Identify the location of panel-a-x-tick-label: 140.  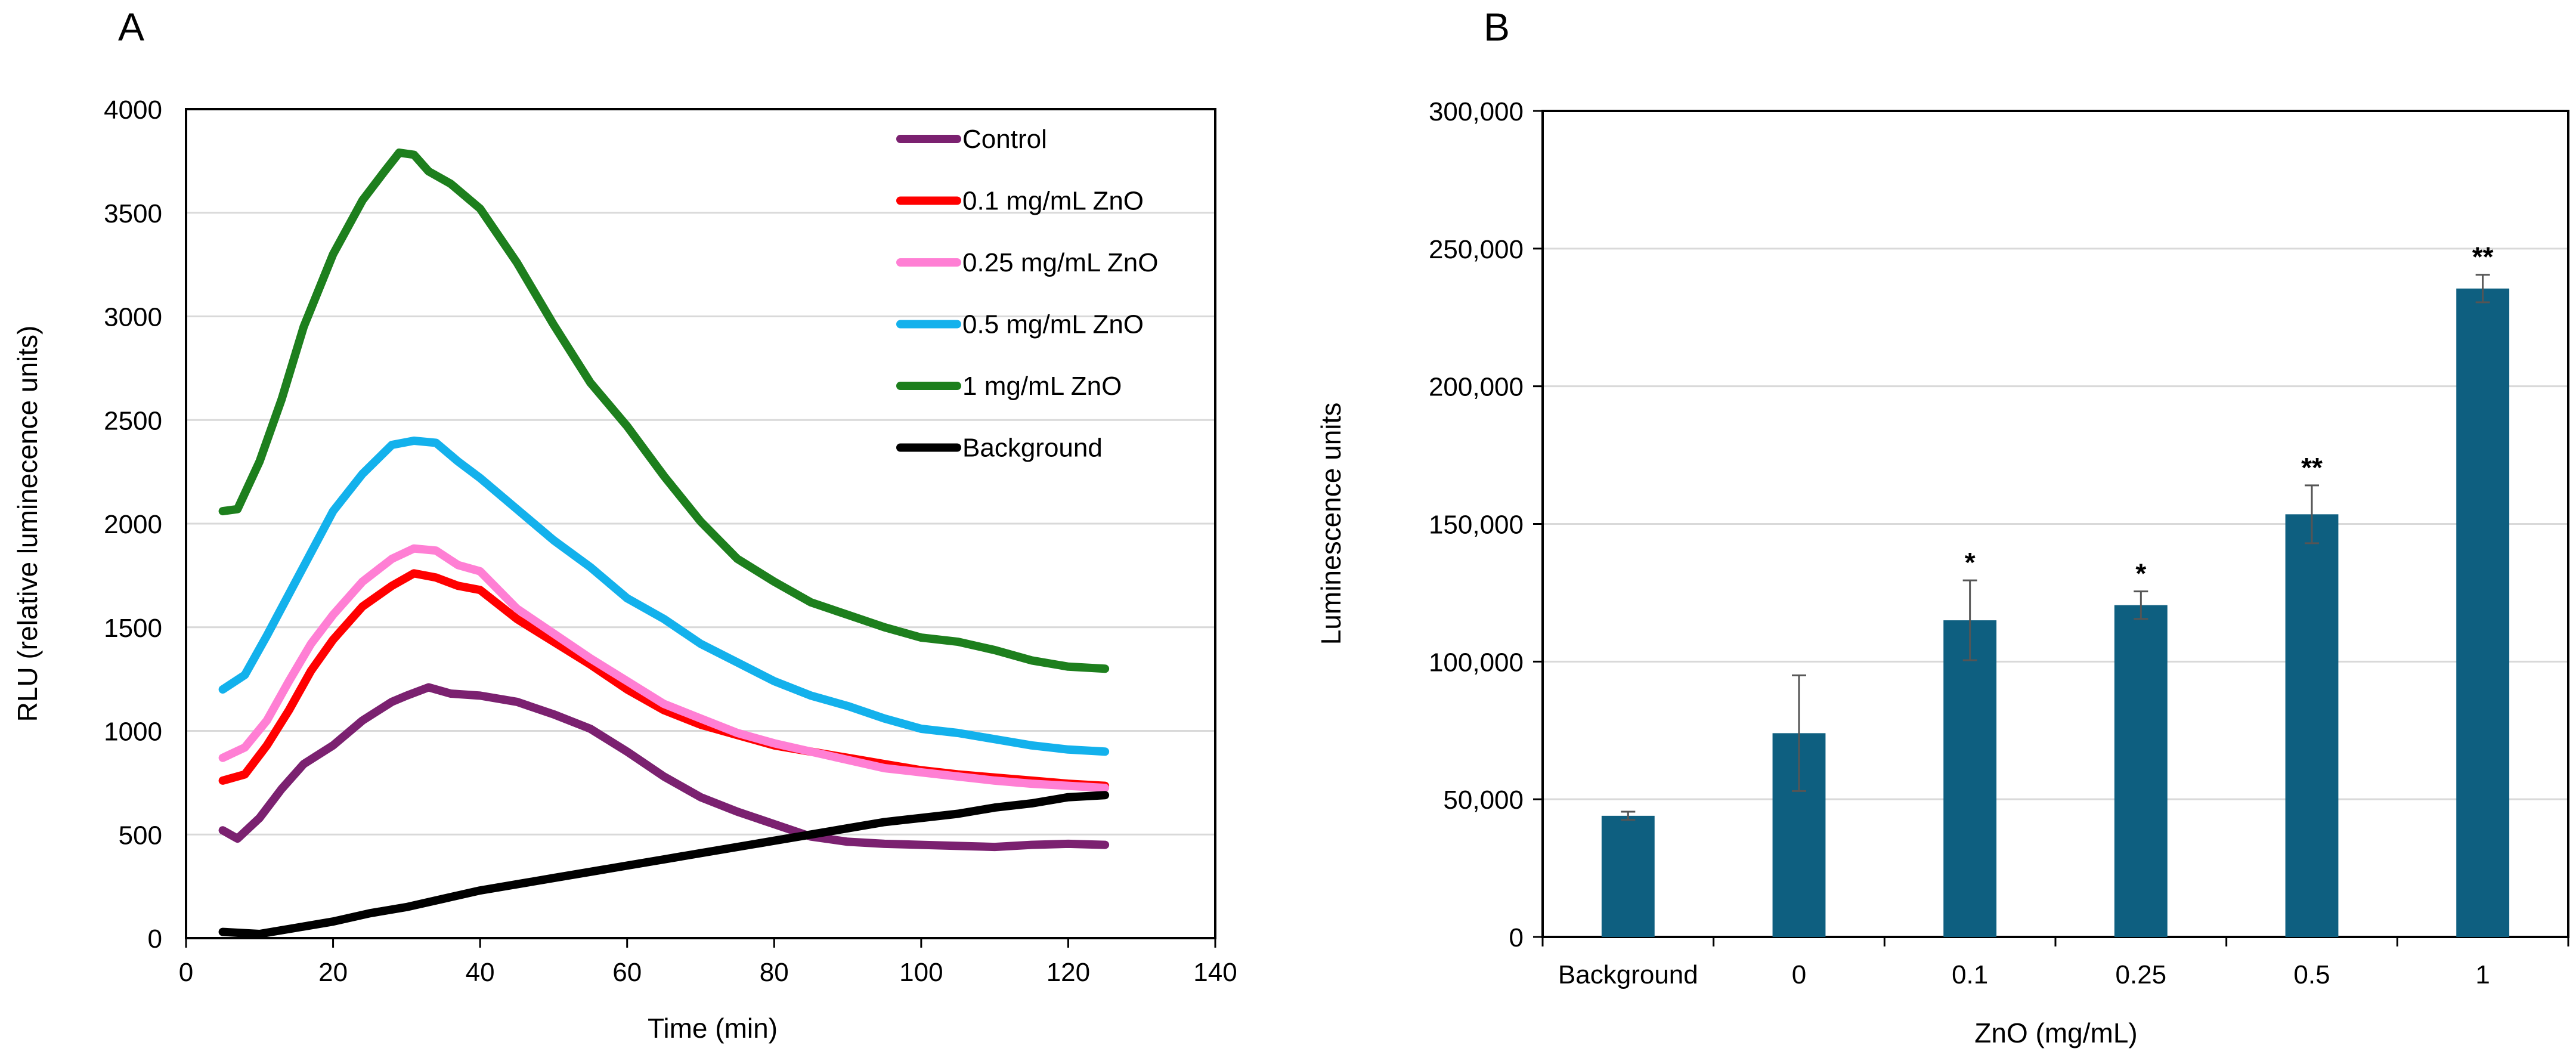
(1215, 972).